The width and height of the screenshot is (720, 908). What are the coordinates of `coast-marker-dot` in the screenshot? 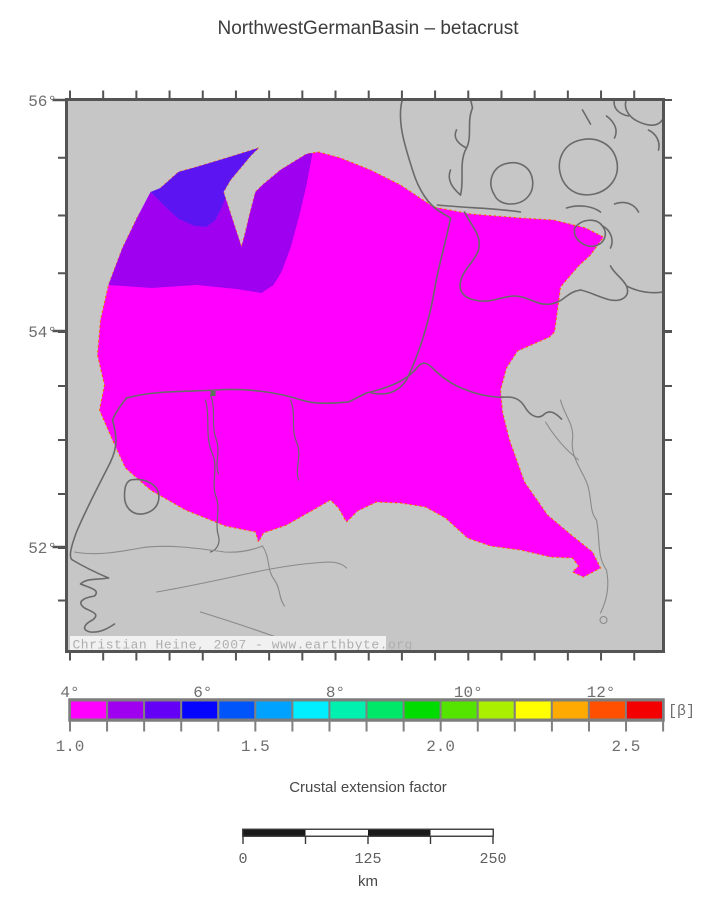 It's located at (213, 393).